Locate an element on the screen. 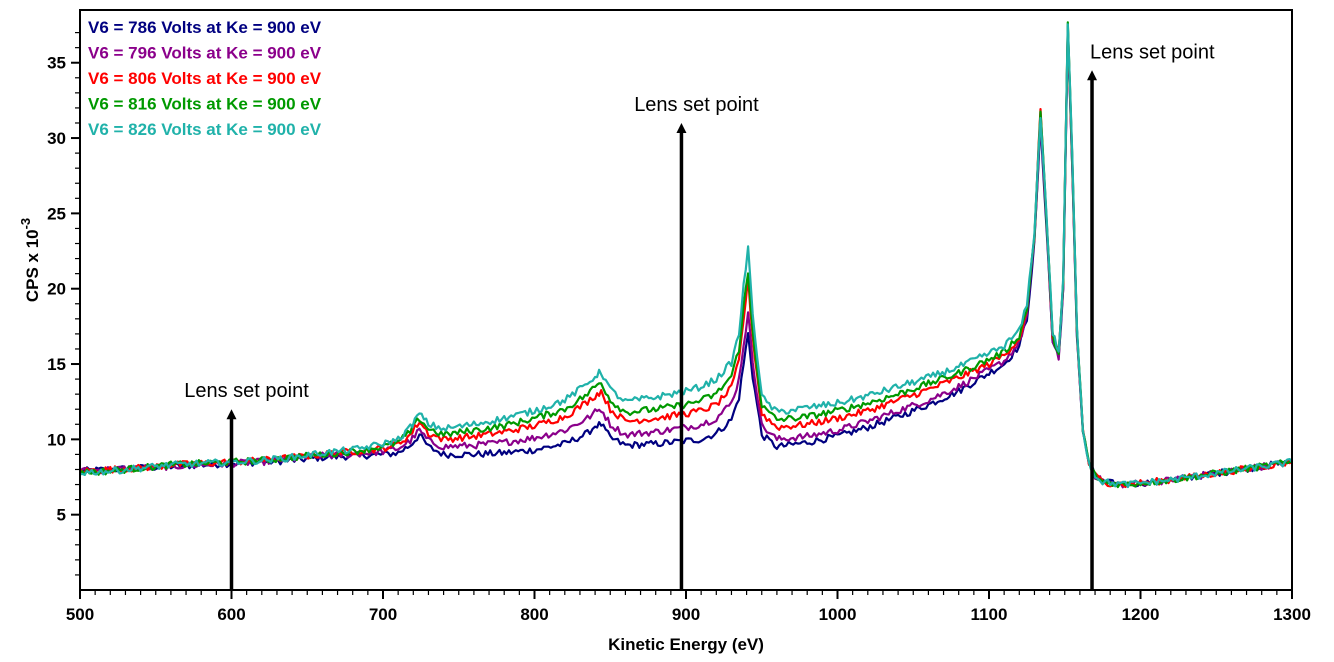 This screenshot has height=662, width=1334. y-tick-label: 15 is located at coordinates (56, 364).